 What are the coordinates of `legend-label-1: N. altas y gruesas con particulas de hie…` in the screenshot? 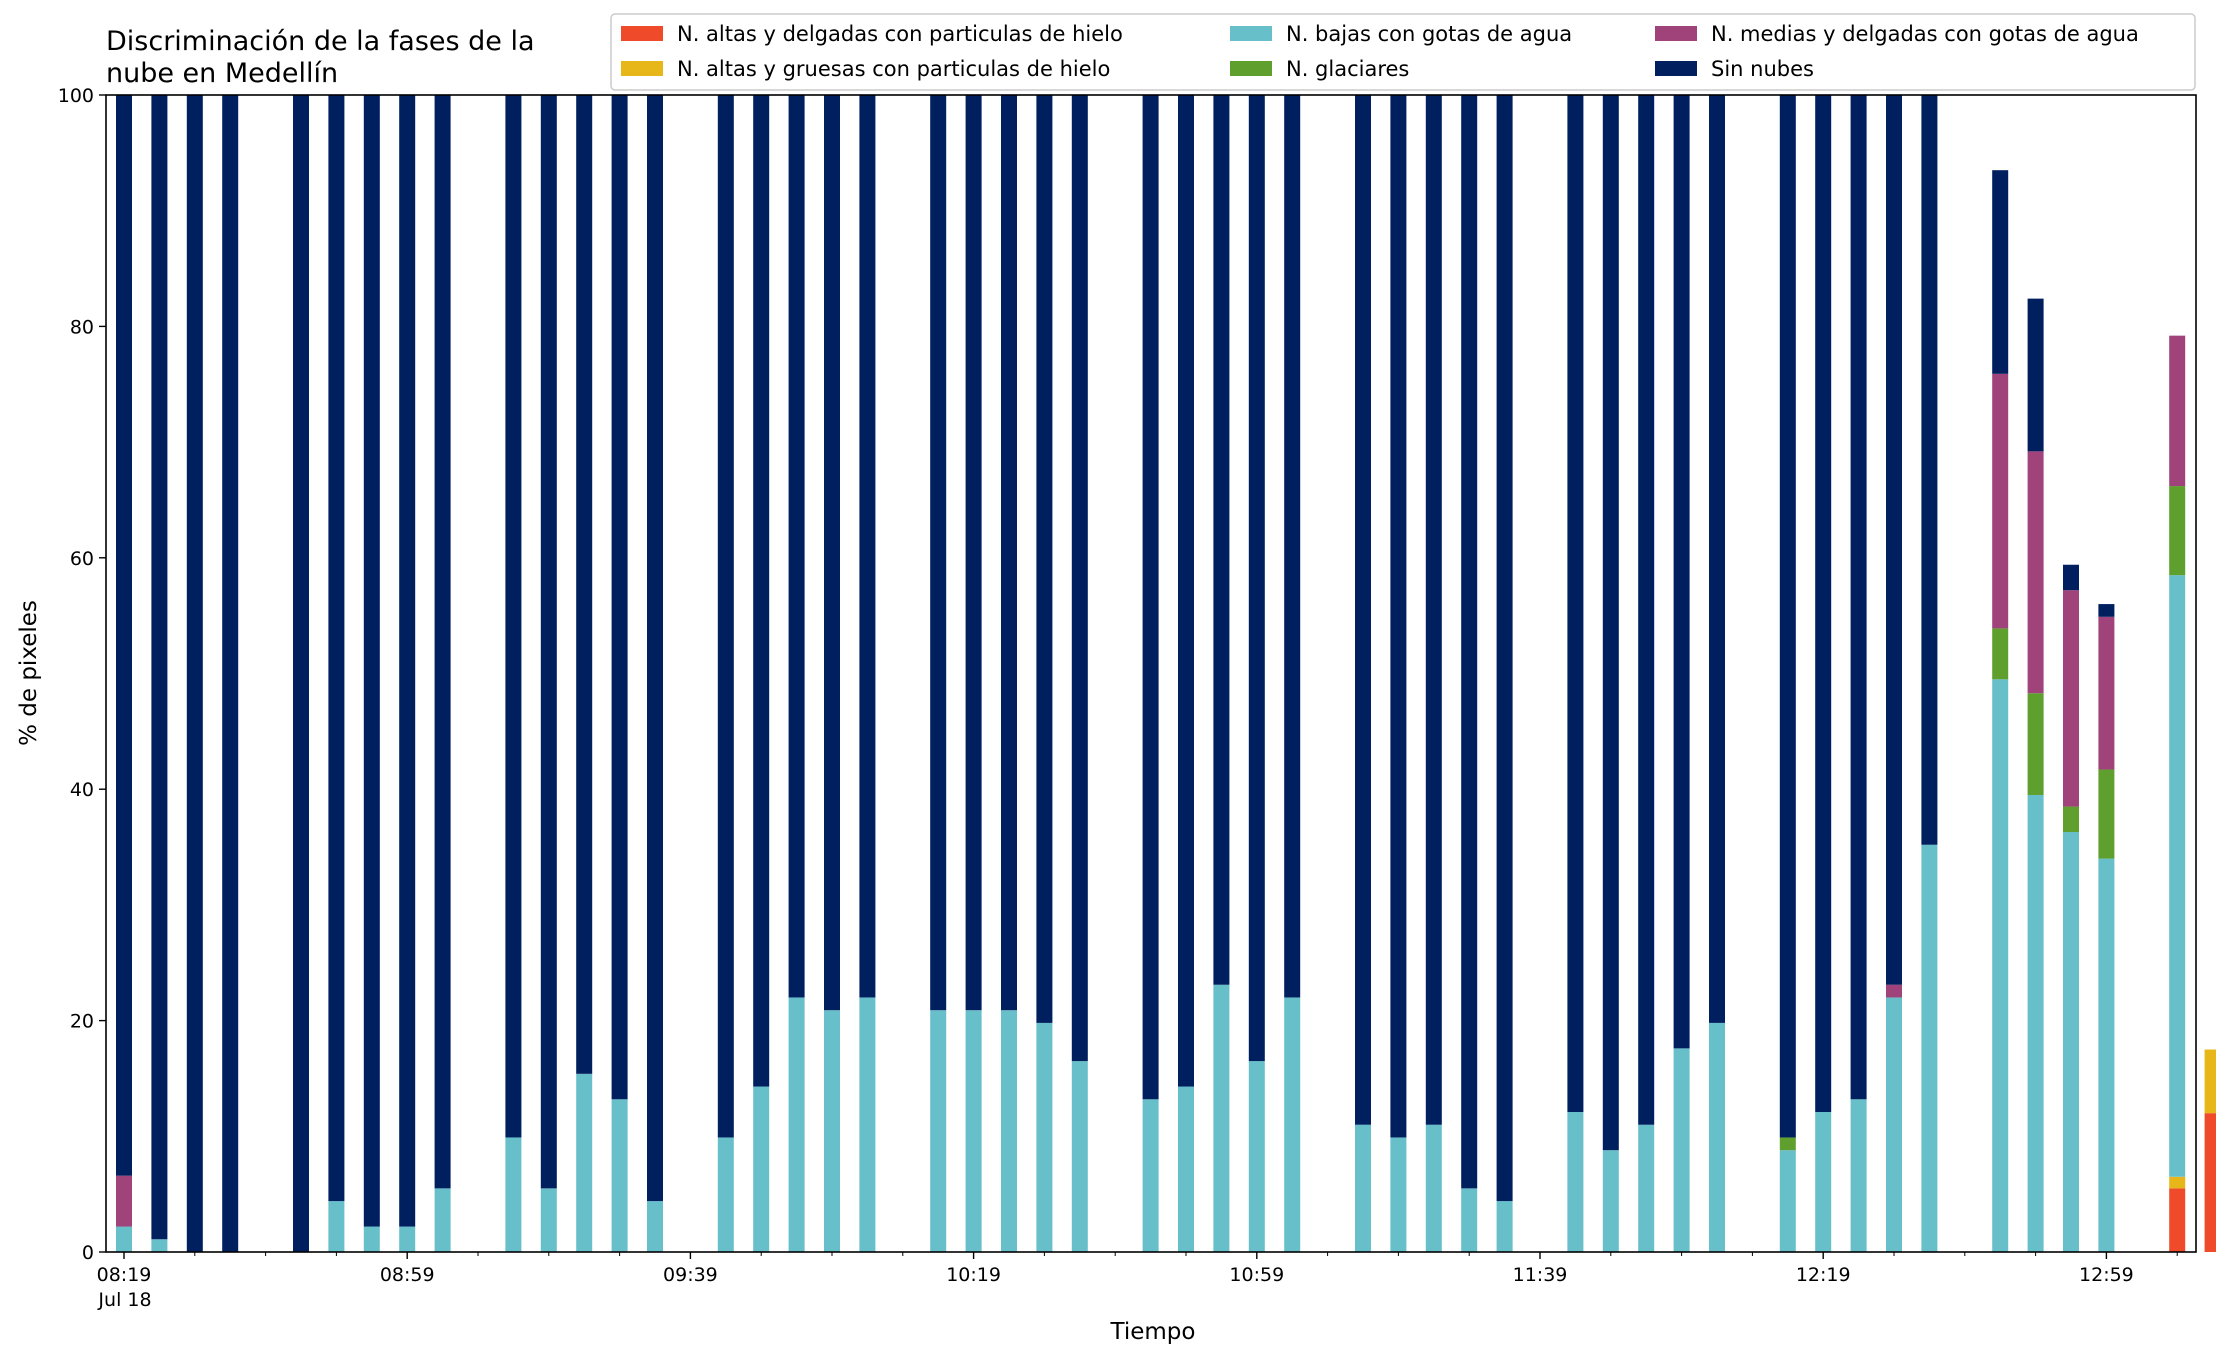 It's located at (893, 69).